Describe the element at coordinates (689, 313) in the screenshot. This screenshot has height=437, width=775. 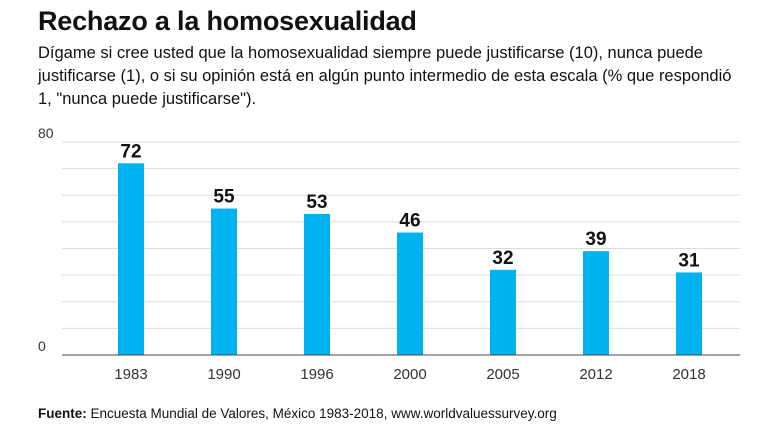
I see `bar-2018` at that location.